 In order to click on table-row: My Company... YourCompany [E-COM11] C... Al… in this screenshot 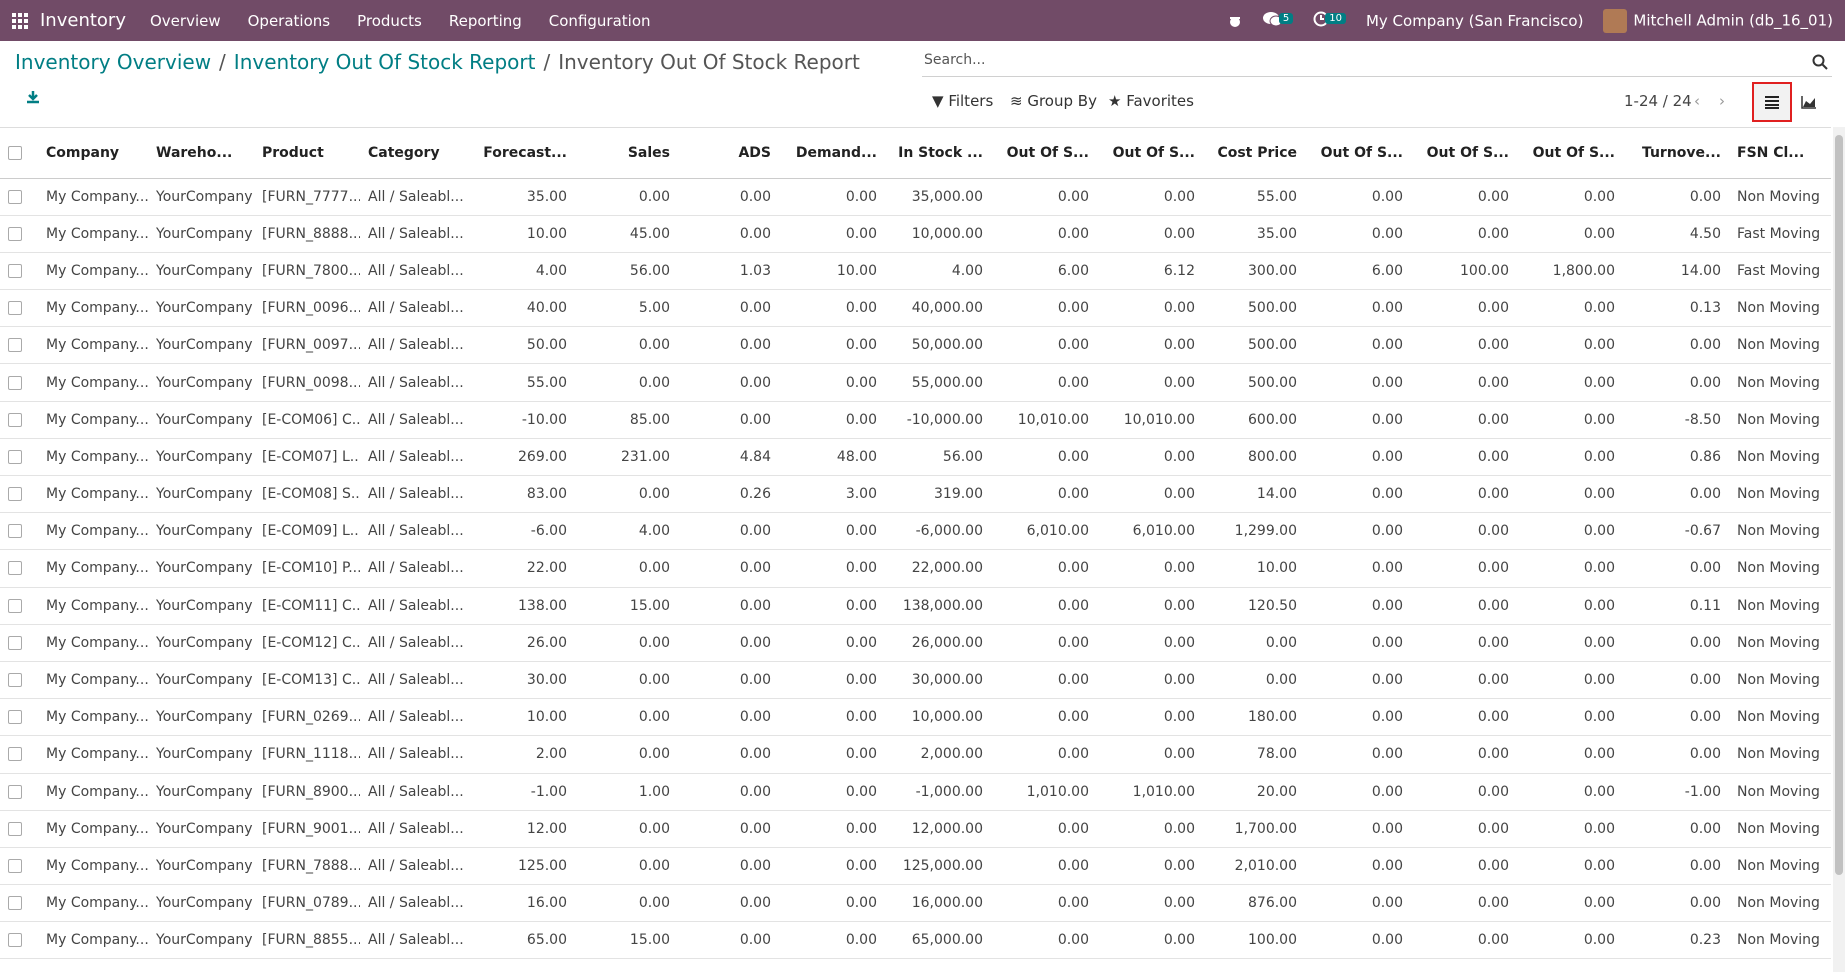, I will do `click(915, 606)`.